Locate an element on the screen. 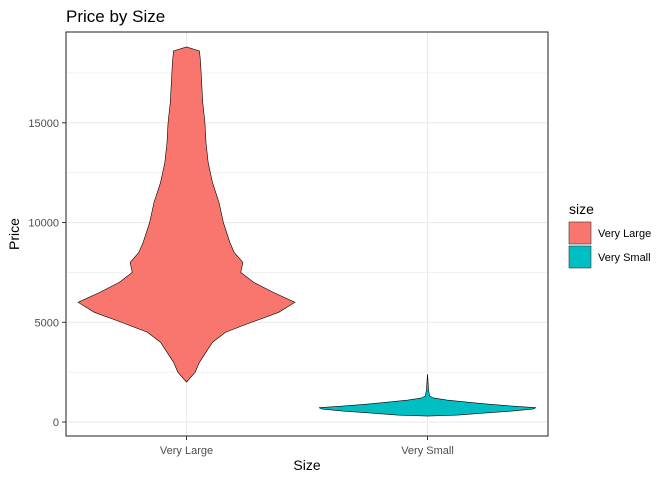 The width and height of the screenshot is (672, 480). legend: size Very Large Very Small is located at coordinates (609, 235).